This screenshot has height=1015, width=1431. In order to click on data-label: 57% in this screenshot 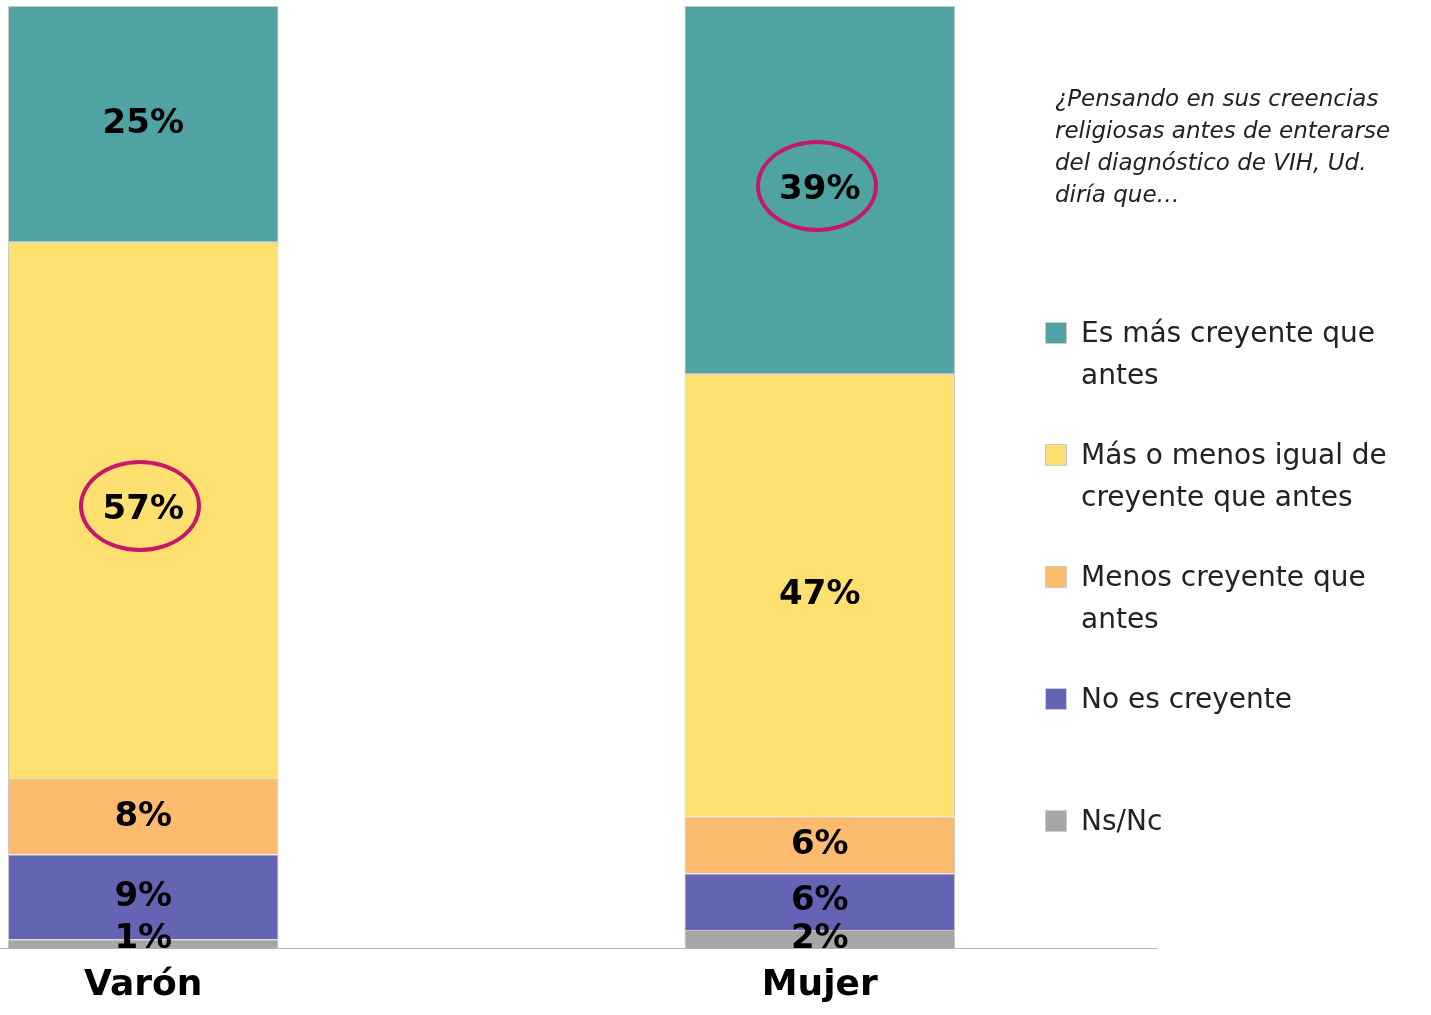, I will do `click(143, 507)`.